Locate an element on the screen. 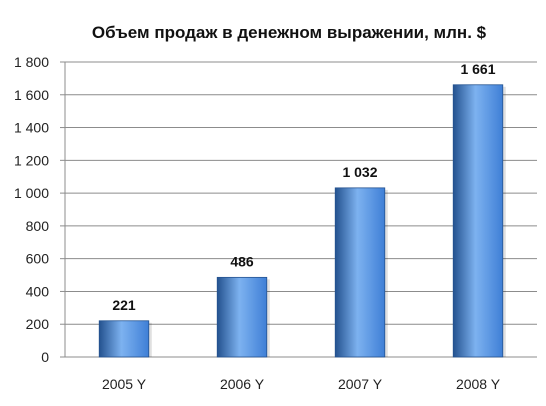 Image resolution: width=546 pixels, height=406 pixels. x-tick-label: 2007 Y is located at coordinates (360, 384).